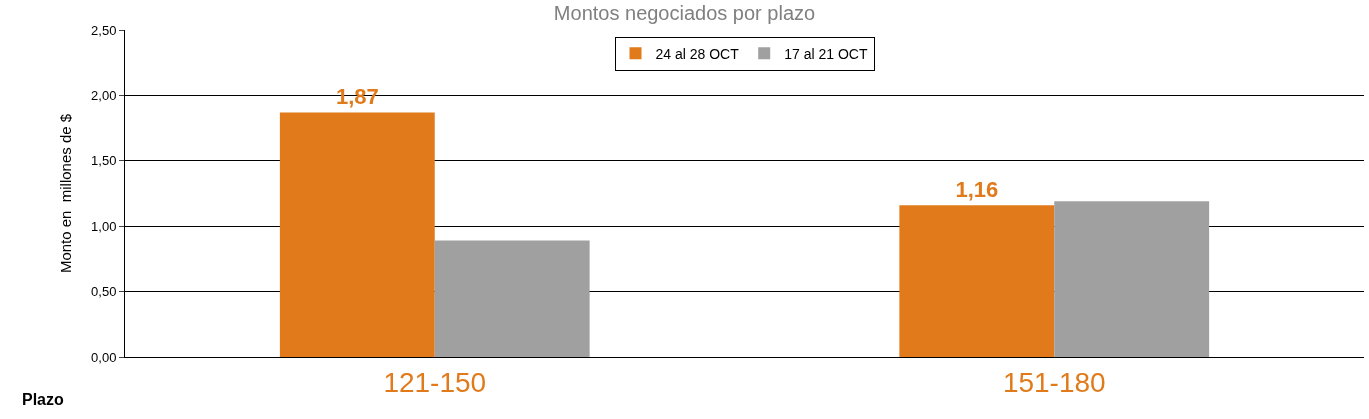  Describe the element at coordinates (1054, 382) in the screenshot. I see `x-tick-label: 151-180` at that location.